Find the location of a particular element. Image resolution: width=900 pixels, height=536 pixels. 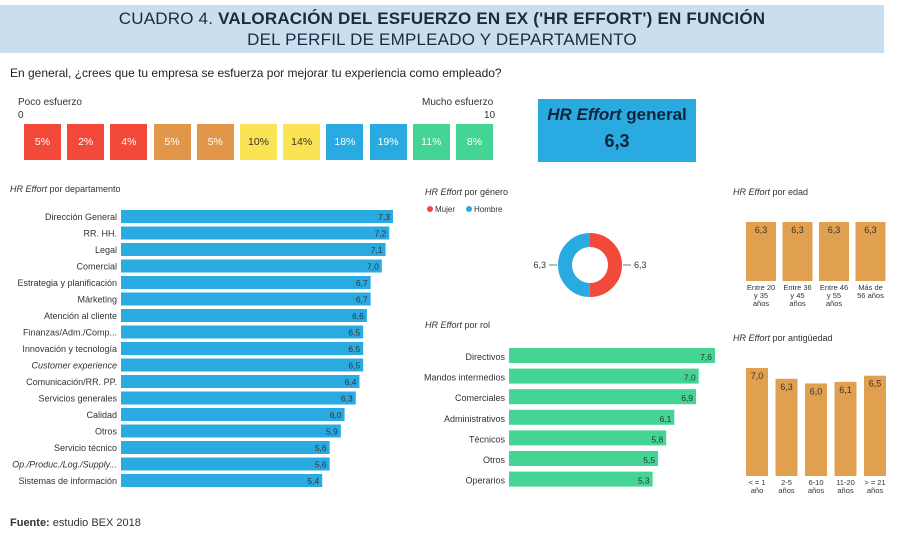

age-category-label: Entre 36 is located at coordinates (797, 287).